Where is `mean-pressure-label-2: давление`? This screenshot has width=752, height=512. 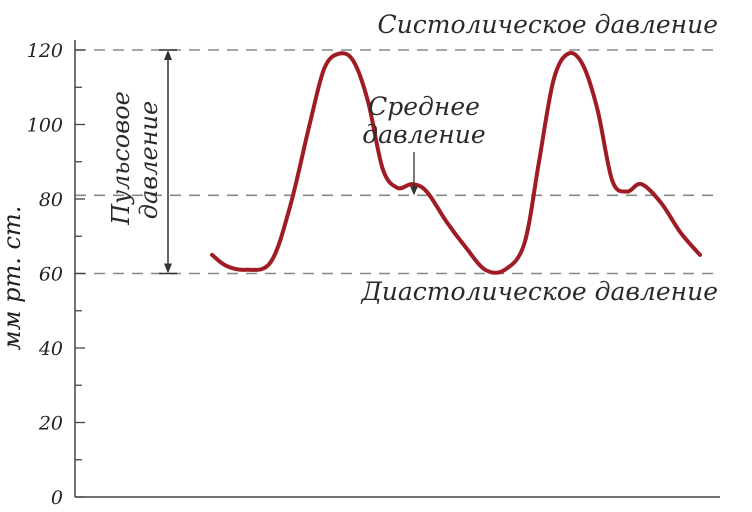 mean-pressure-label-2: давление is located at coordinates (423, 134).